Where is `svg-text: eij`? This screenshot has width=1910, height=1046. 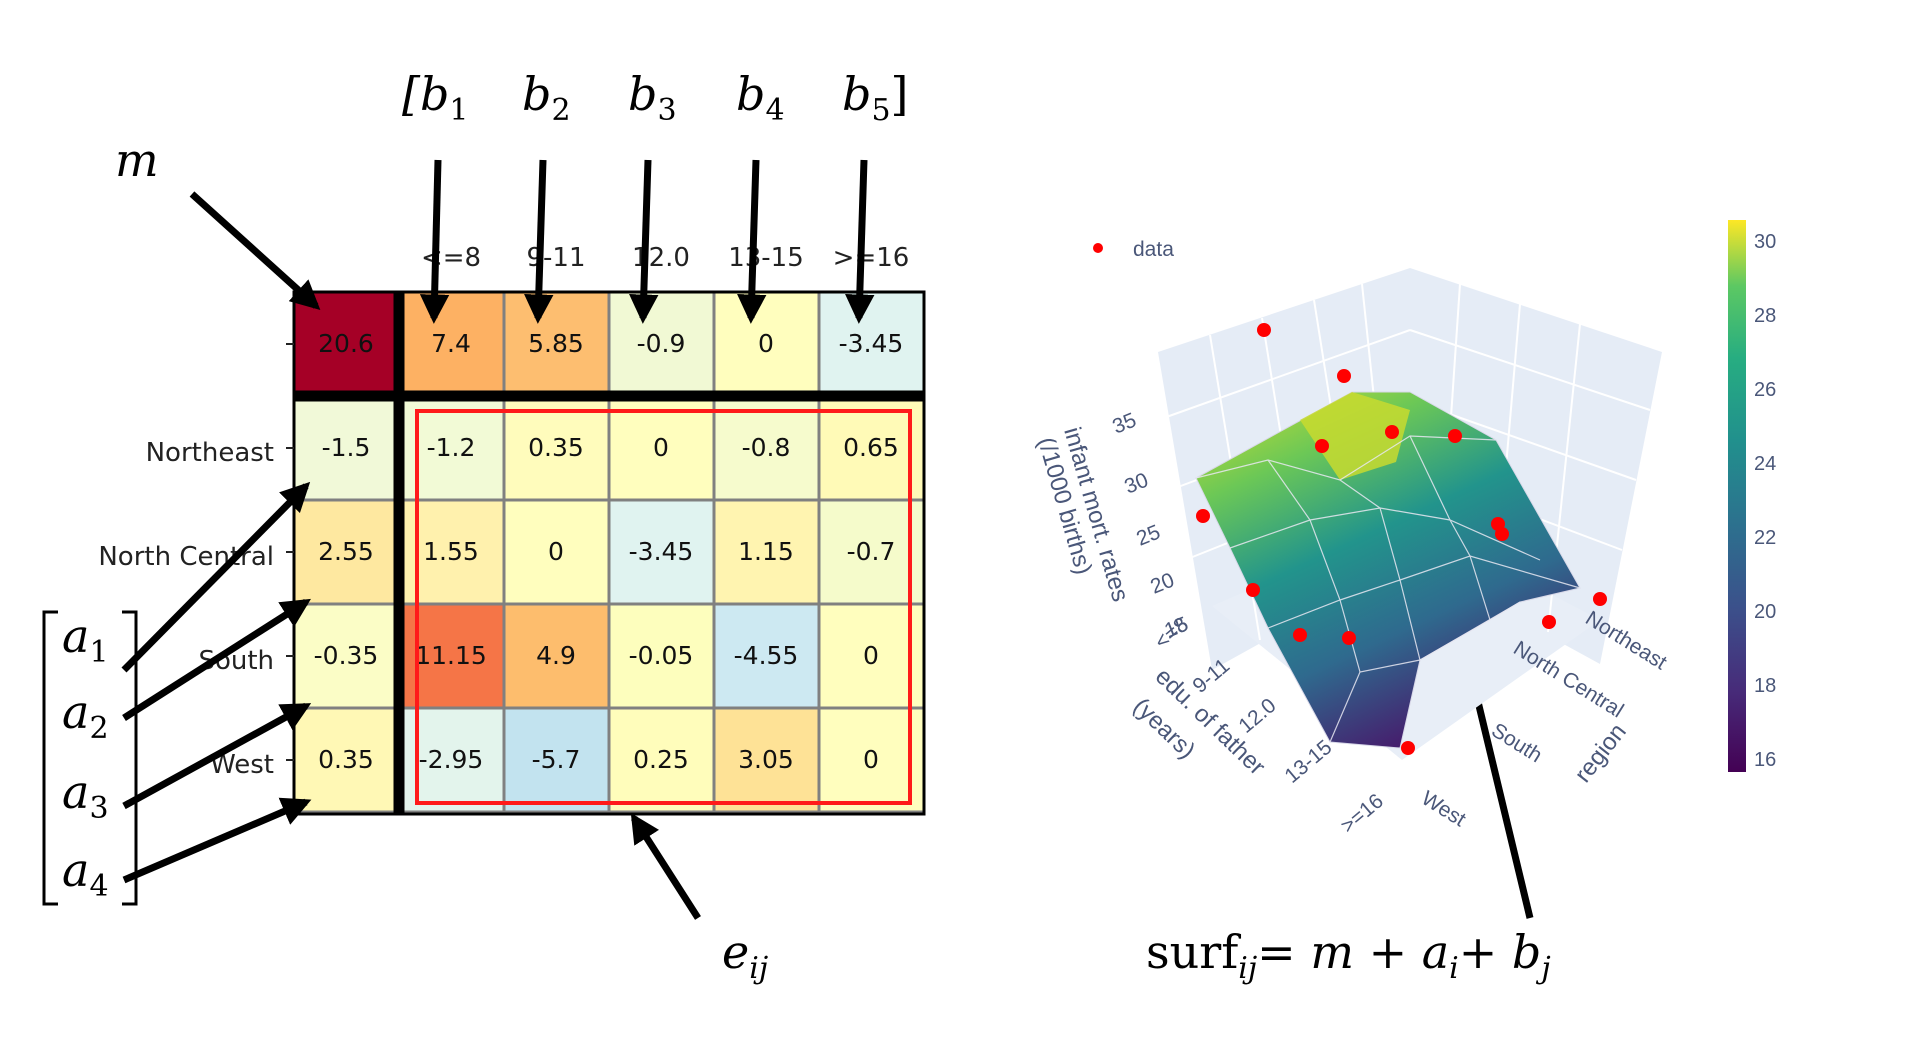 svg-text: eij is located at coordinates (745, 955).